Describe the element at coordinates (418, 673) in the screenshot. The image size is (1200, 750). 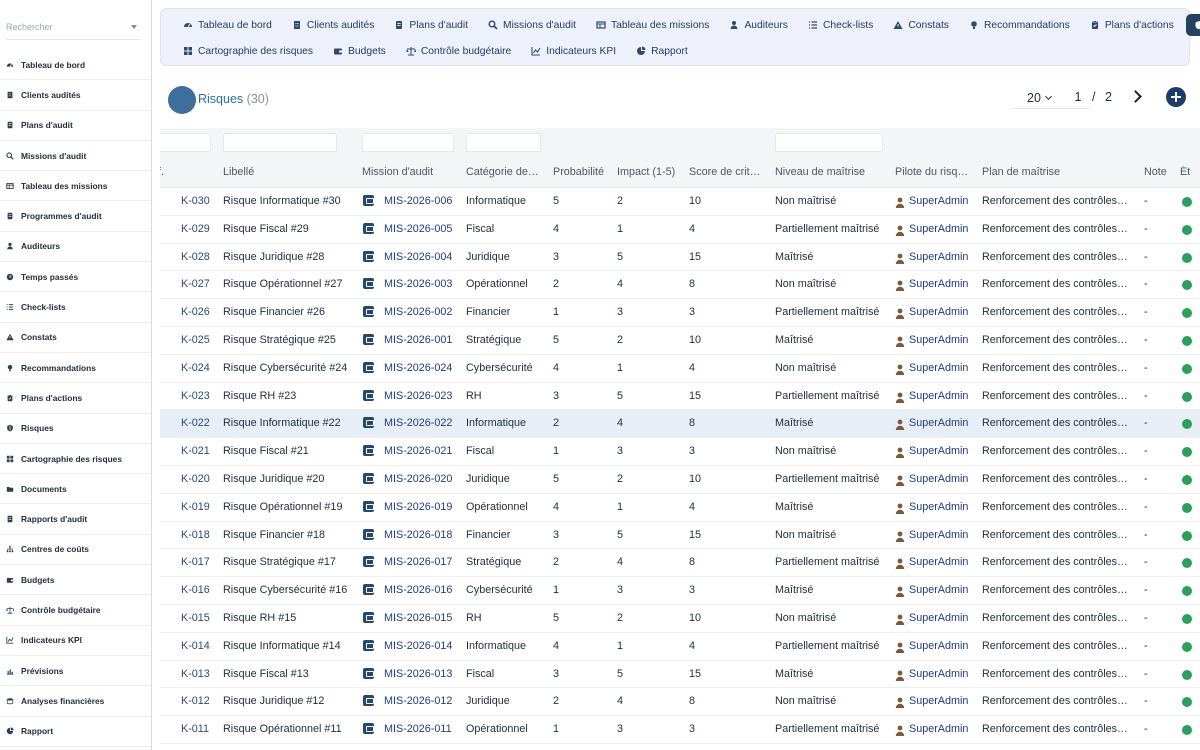
I see `mission-link: MIS-2026-013` at that location.